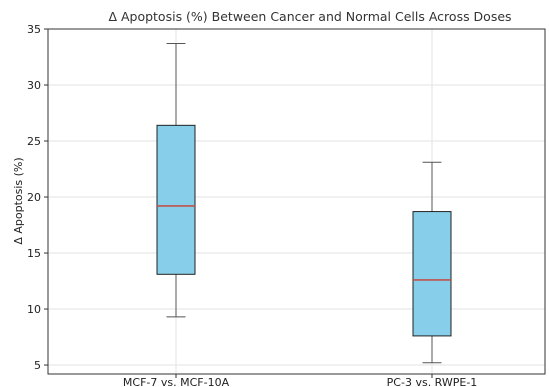  What do you see at coordinates (34, 29) in the screenshot?
I see `y-tick-label-6: 35` at bounding box center [34, 29].